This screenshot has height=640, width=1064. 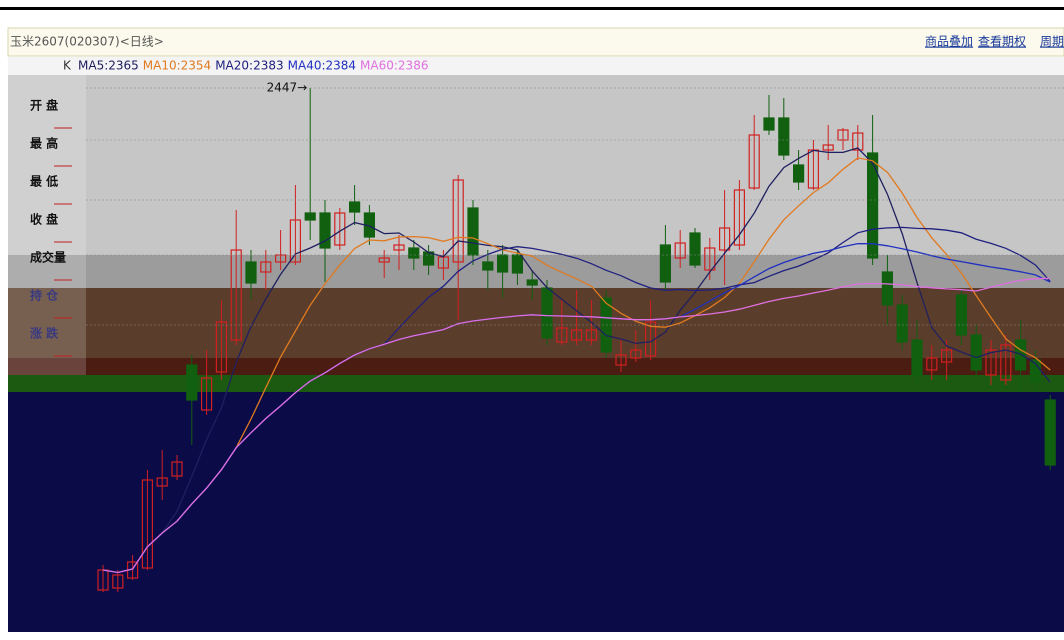 What do you see at coordinates (322, 66) in the screenshot?
I see `legend-item: MA40:2384` at bounding box center [322, 66].